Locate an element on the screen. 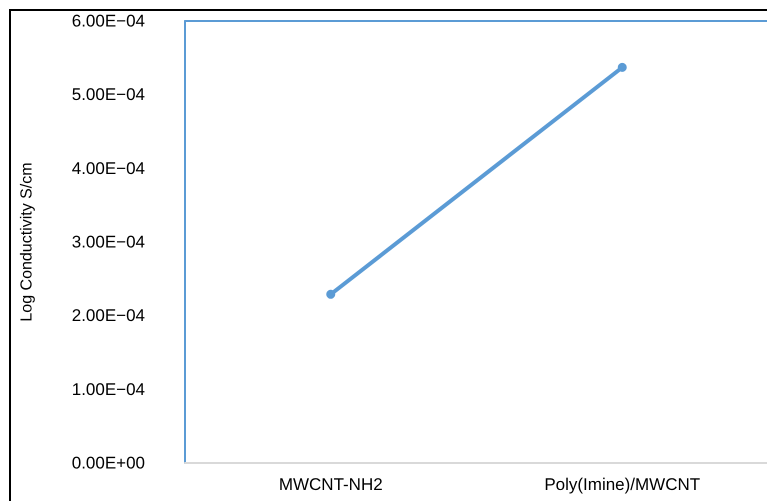 This screenshot has width=767, height=501. y-tick-label: 6.00E−04 is located at coordinates (108, 21).